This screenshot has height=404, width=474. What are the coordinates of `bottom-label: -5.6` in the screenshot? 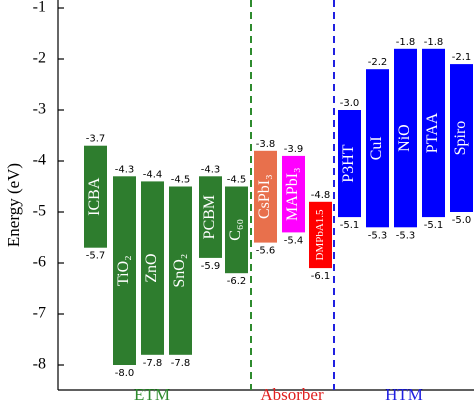 It's located at (266, 251).